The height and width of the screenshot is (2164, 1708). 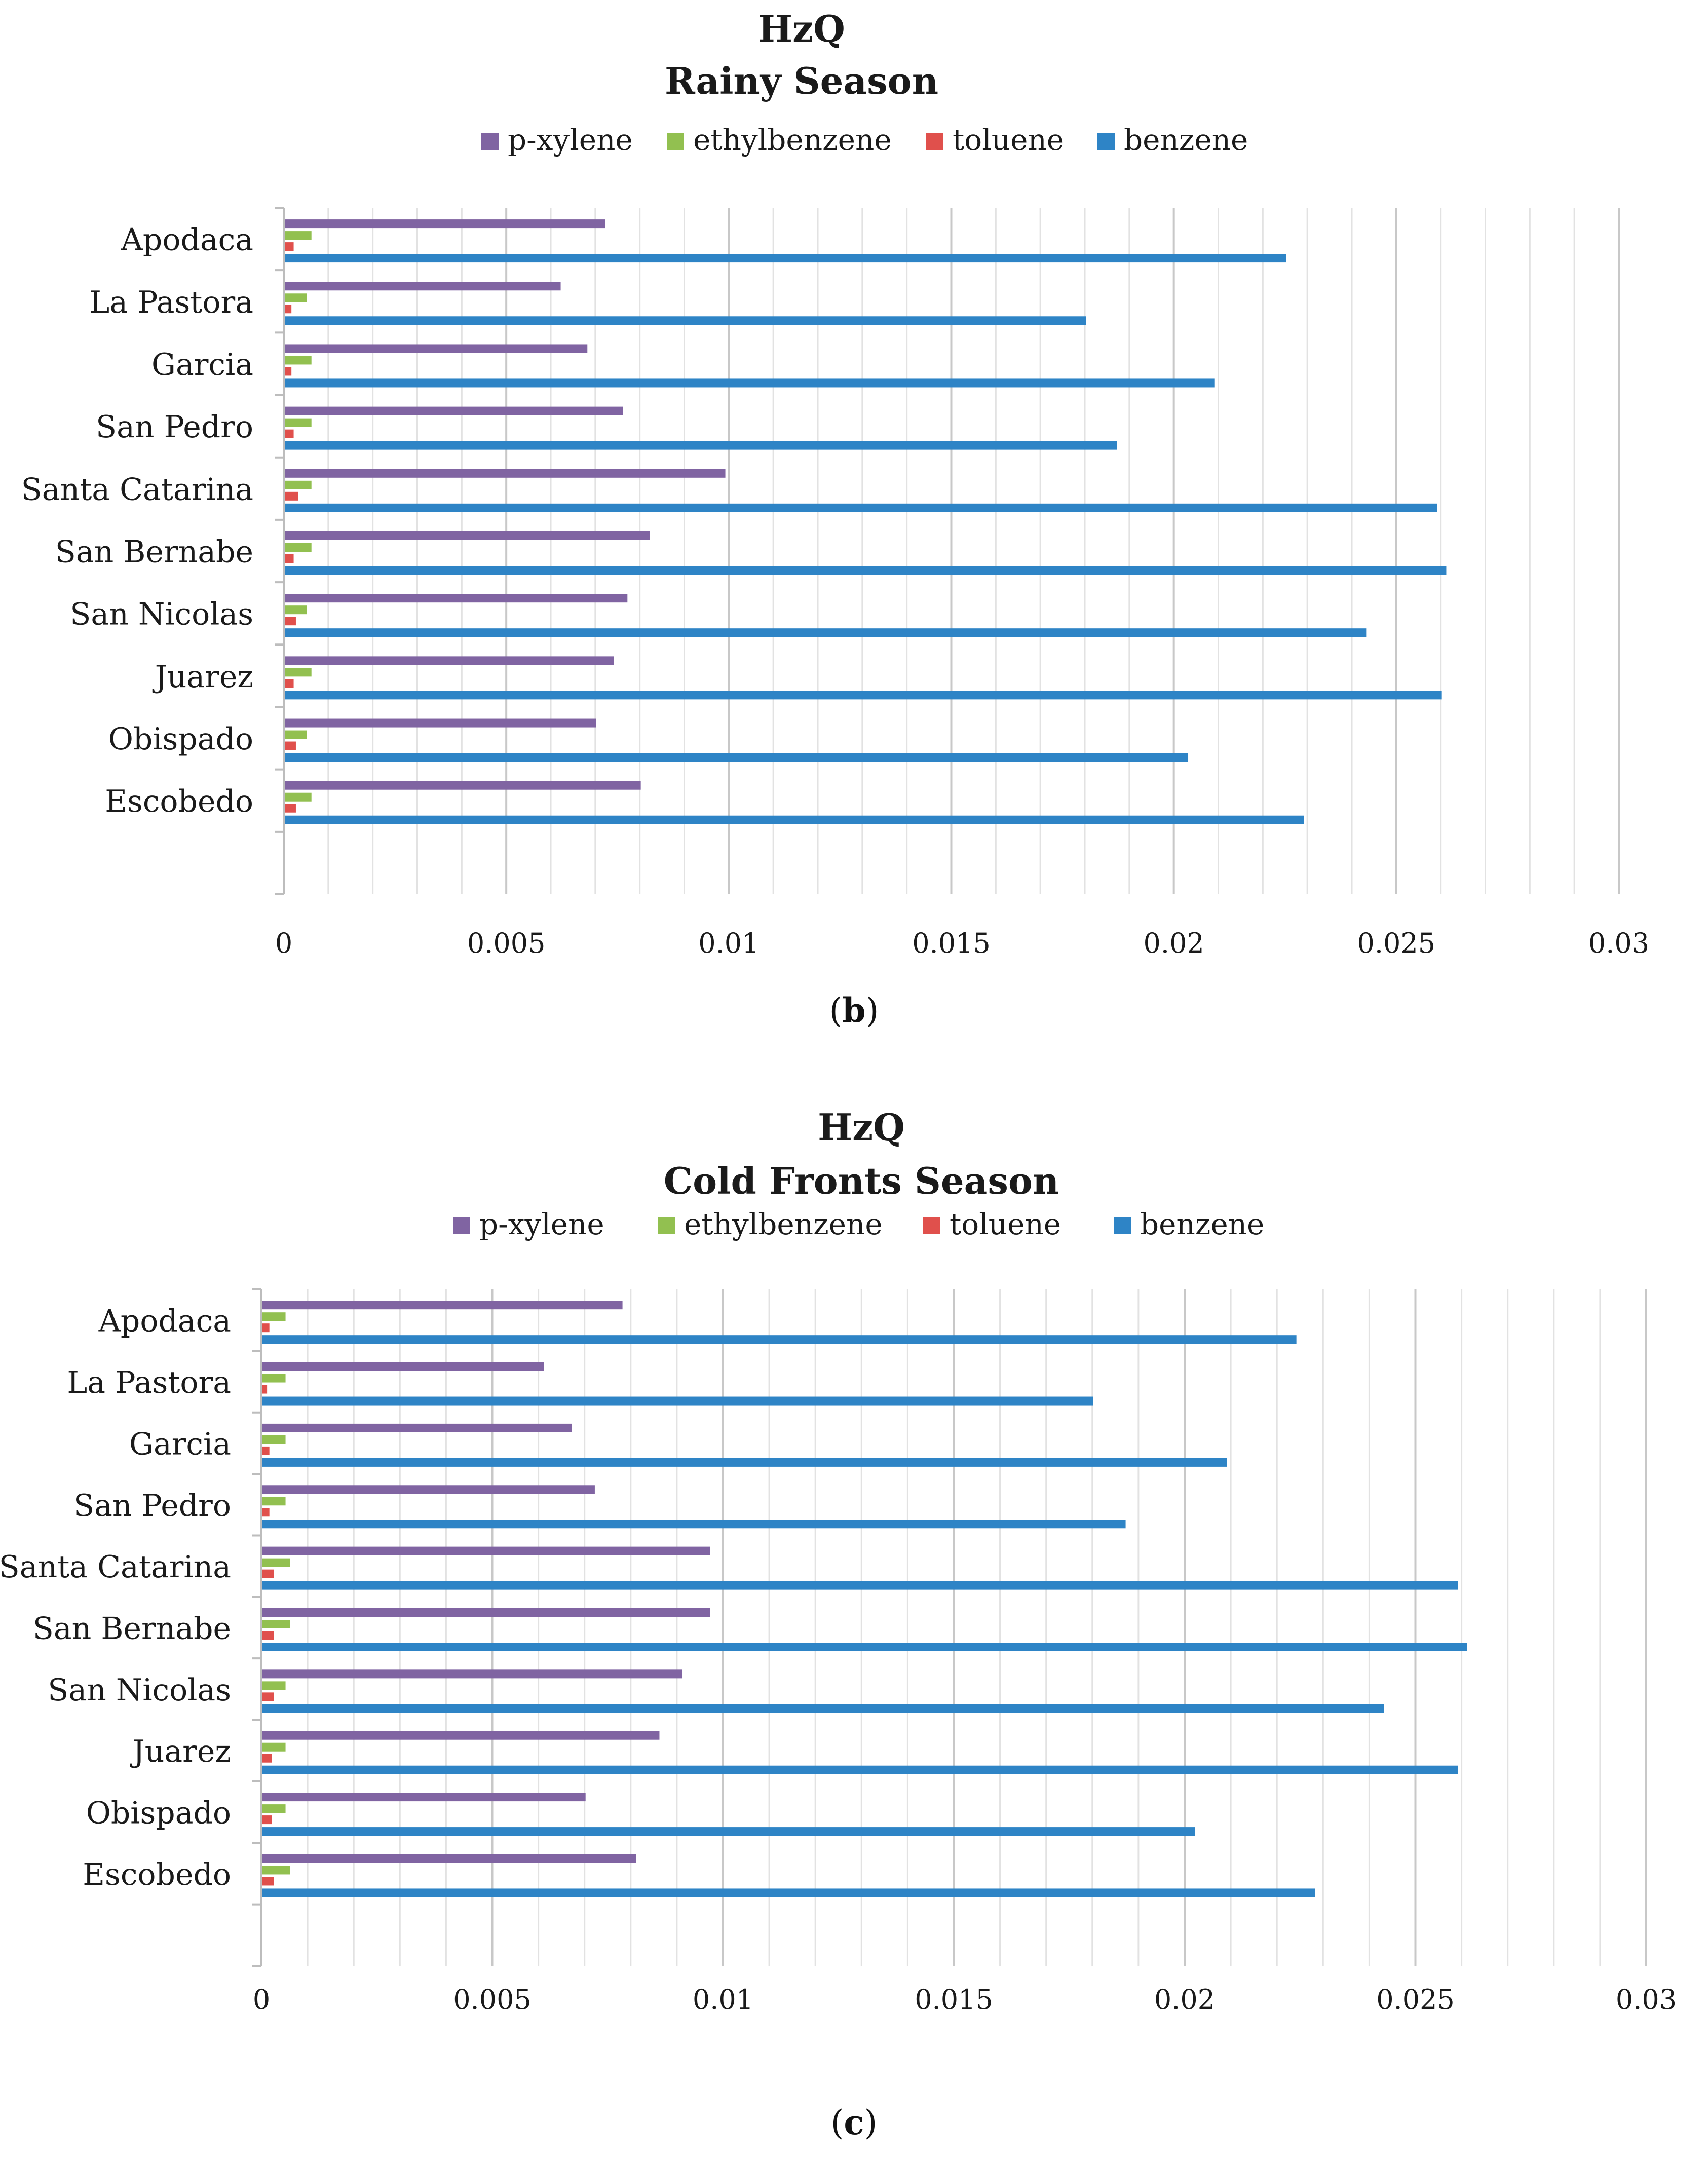 I want to click on chart-1-bar-toluene-san-nicolas, so click(x=268, y=1696).